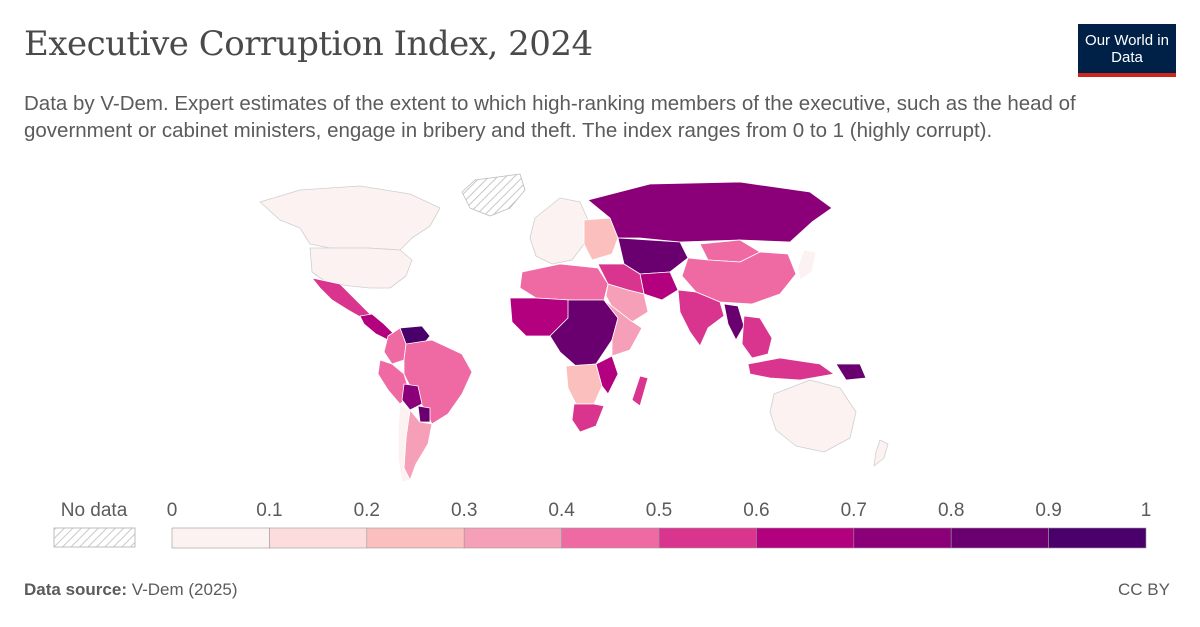 The height and width of the screenshot is (627, 1200). What do you see at coordinates (308, 44) in the screenshot?
I see `chart-title: Executive Corruption Index, 2024` at bounding box center [308, 44].